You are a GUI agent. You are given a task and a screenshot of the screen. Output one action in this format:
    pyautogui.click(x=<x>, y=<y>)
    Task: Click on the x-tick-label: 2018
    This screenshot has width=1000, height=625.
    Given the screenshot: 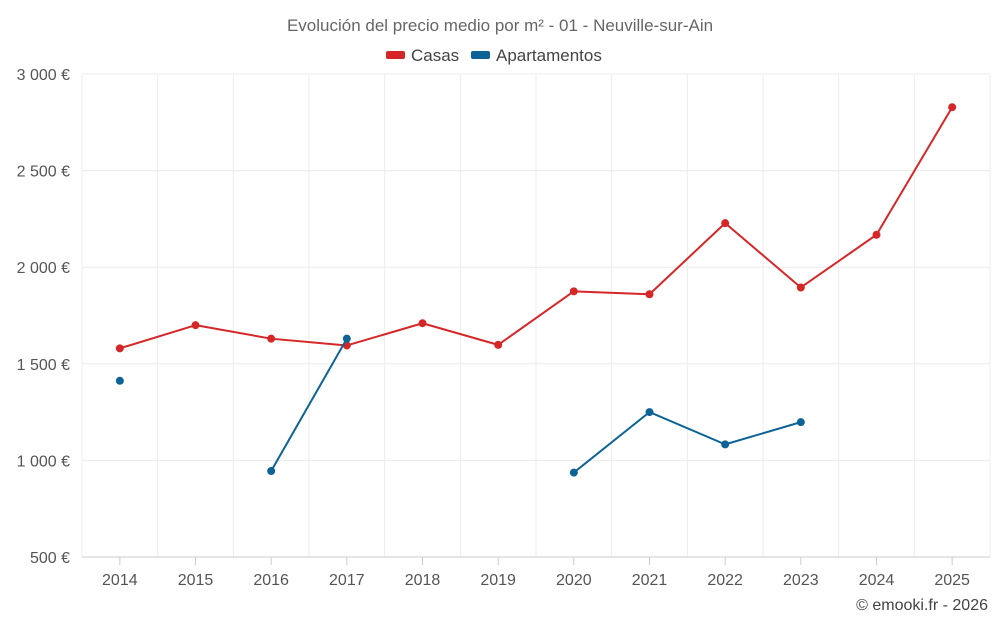 What is the action you would take?
    pyautogui.click(x=423, y=580)
    